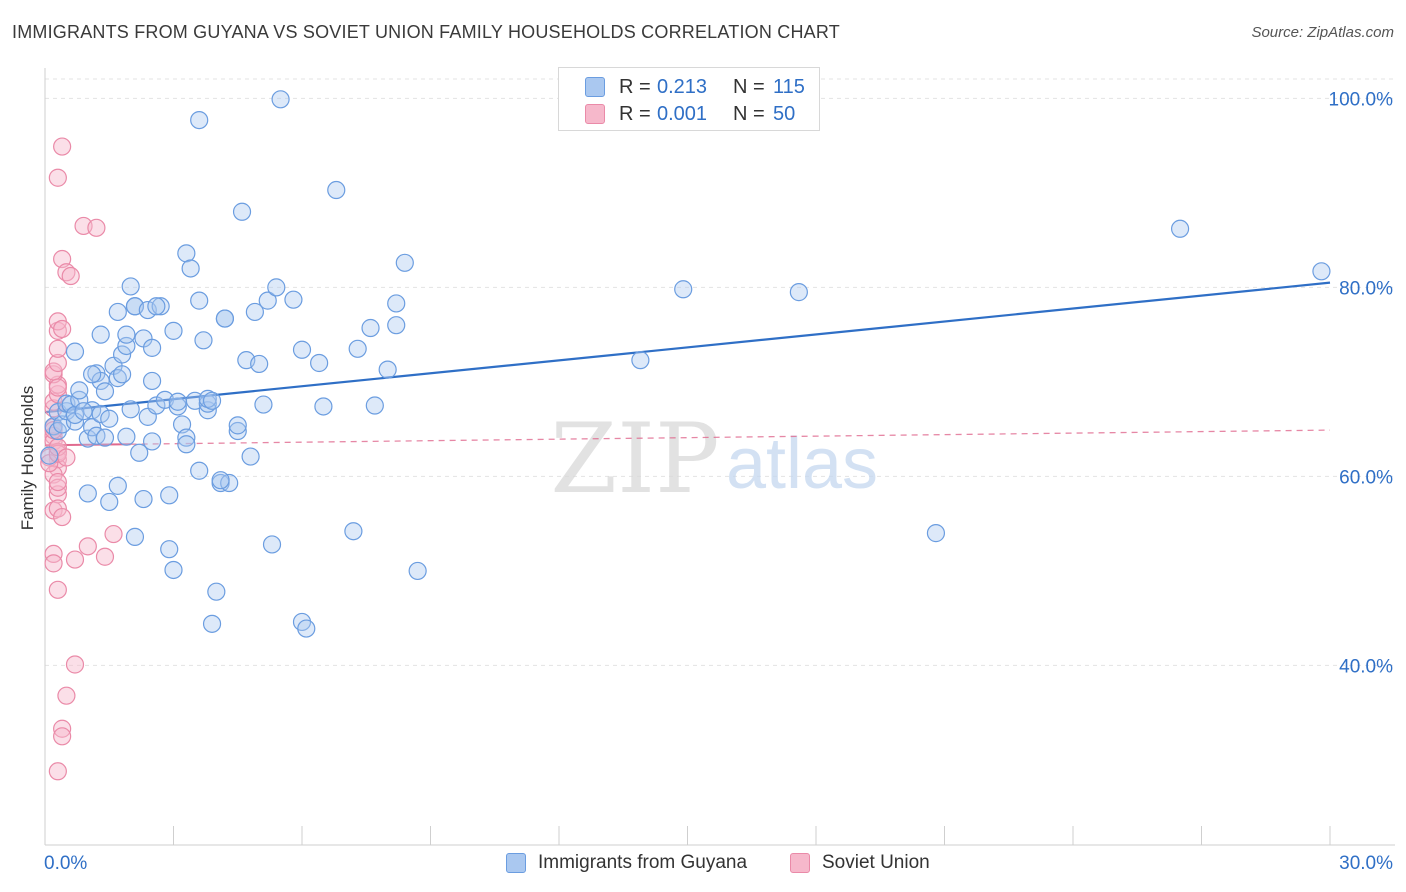  Describe the element at coordinates (789, 86) in the screenshot. I see `legend-n-value: 115` at that location.